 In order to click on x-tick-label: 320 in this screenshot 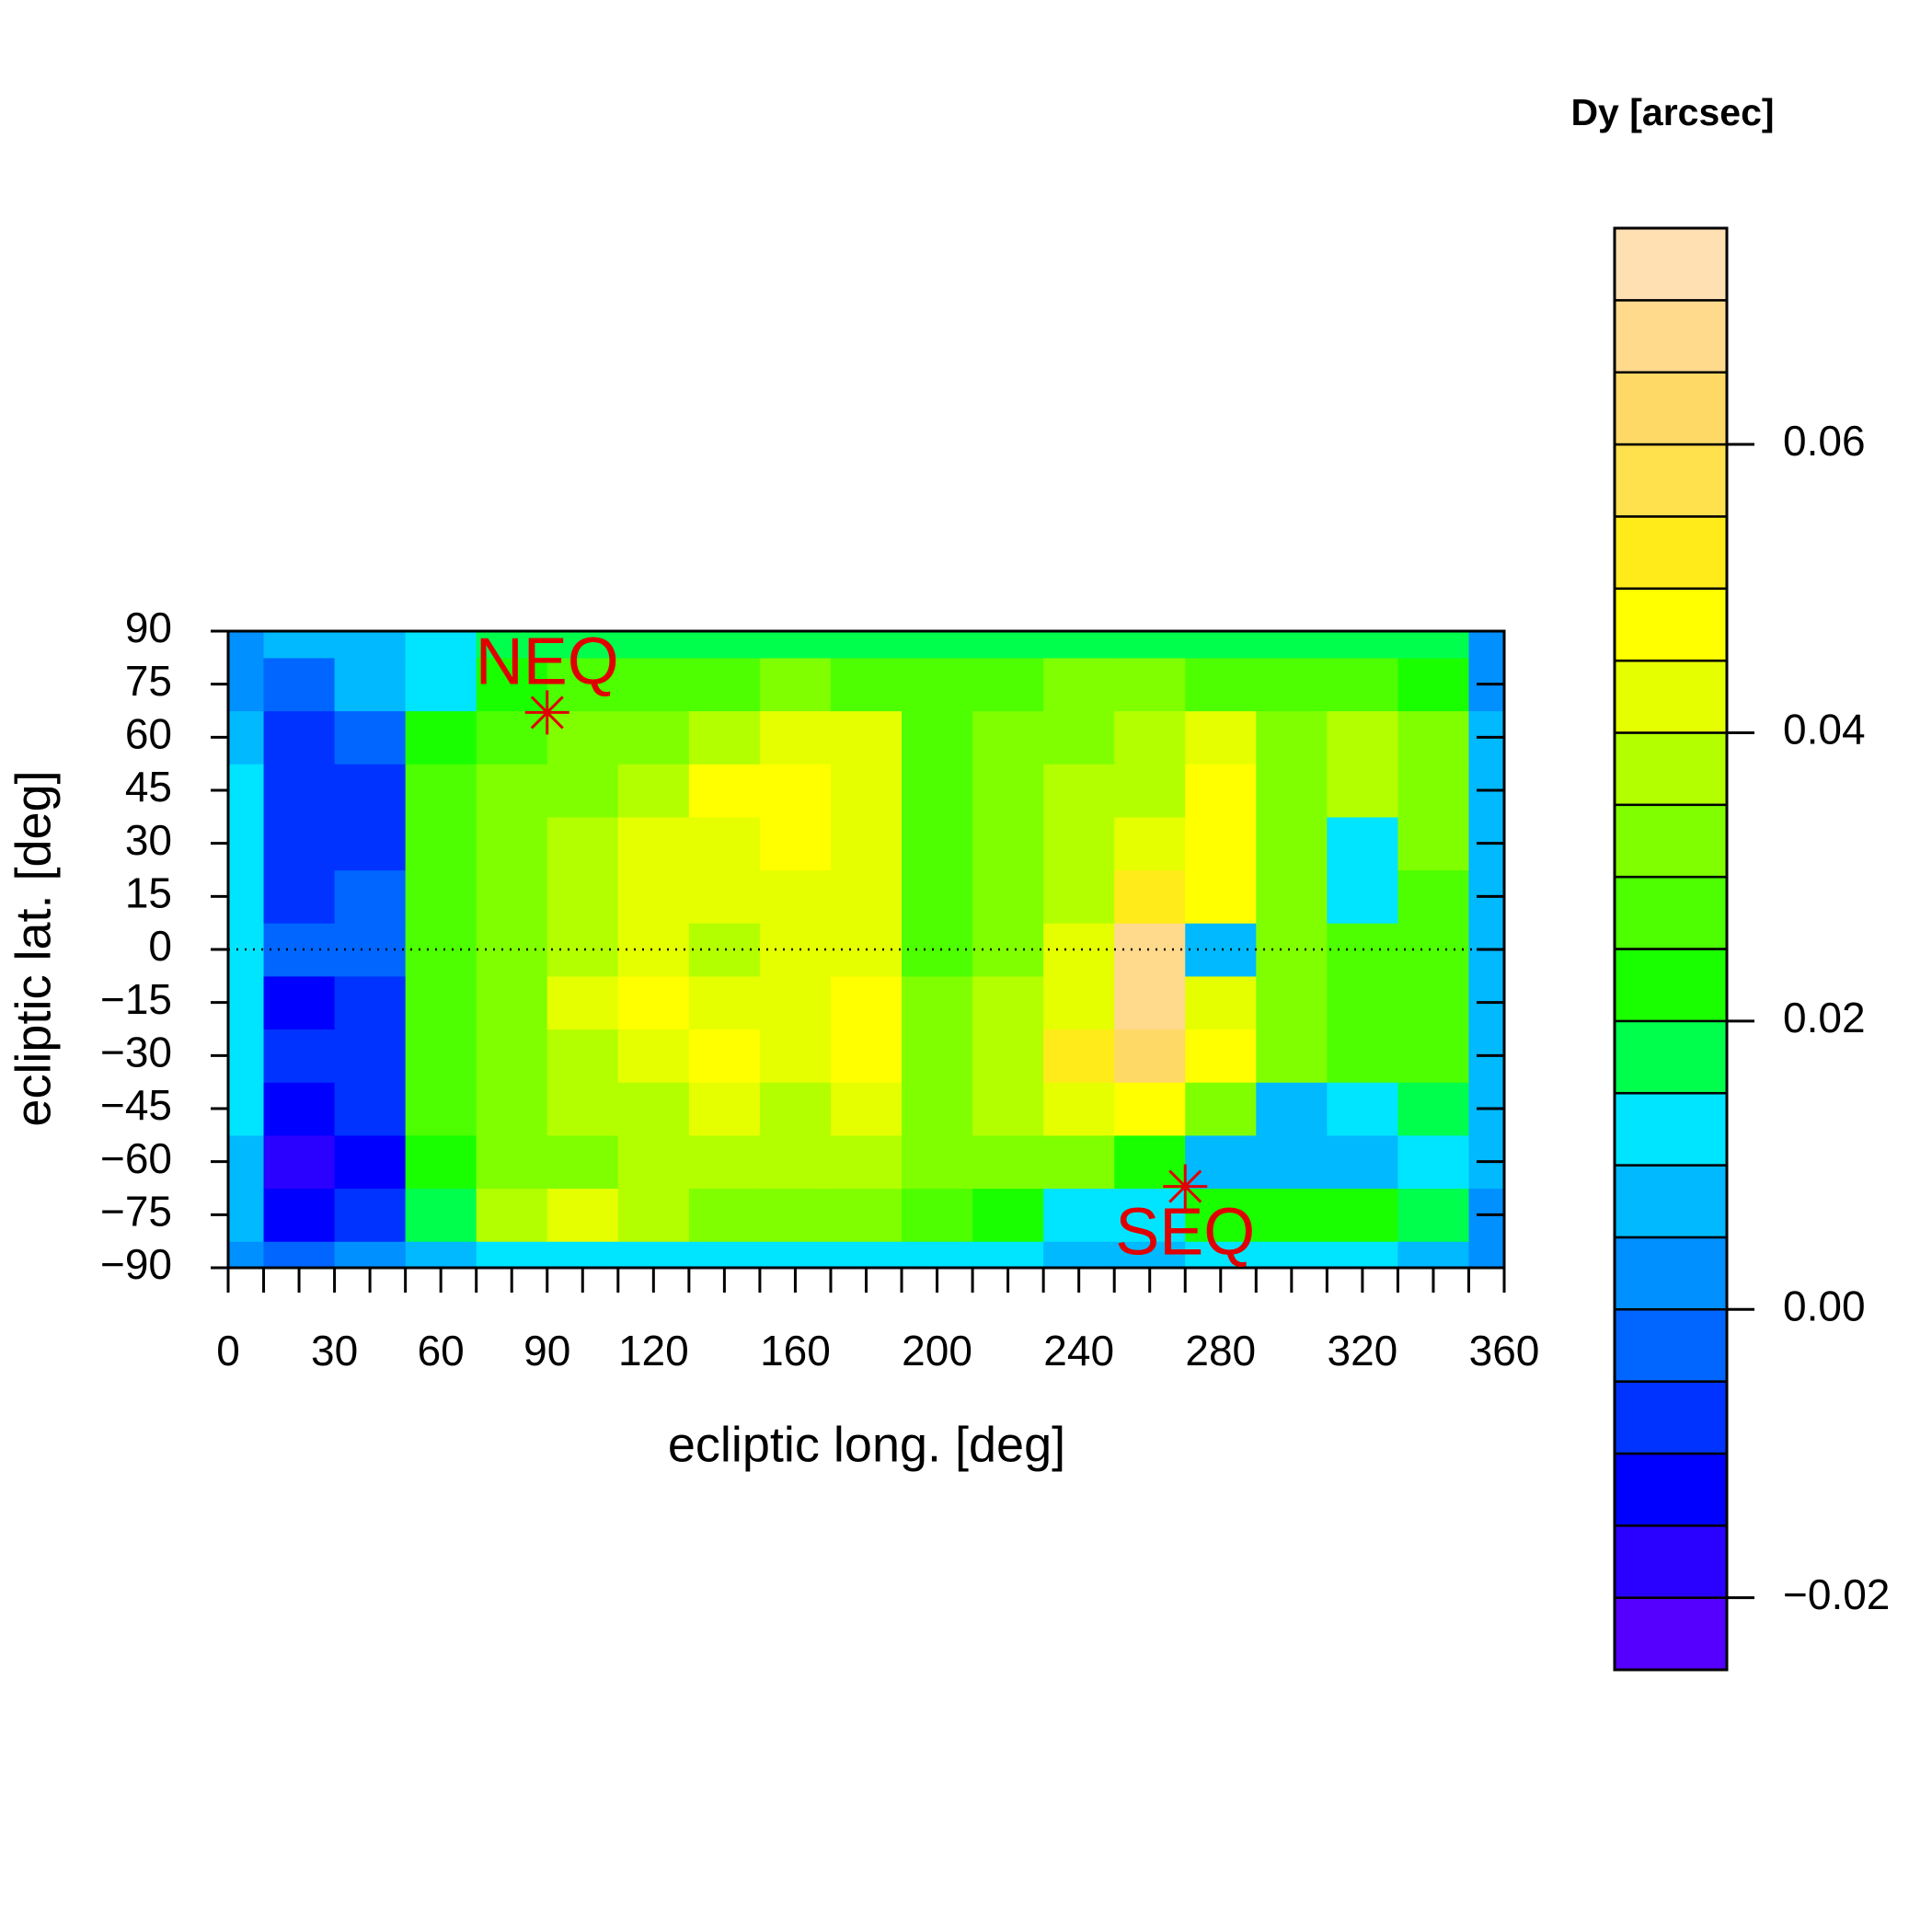, I will do `click(1363, 1350)`.